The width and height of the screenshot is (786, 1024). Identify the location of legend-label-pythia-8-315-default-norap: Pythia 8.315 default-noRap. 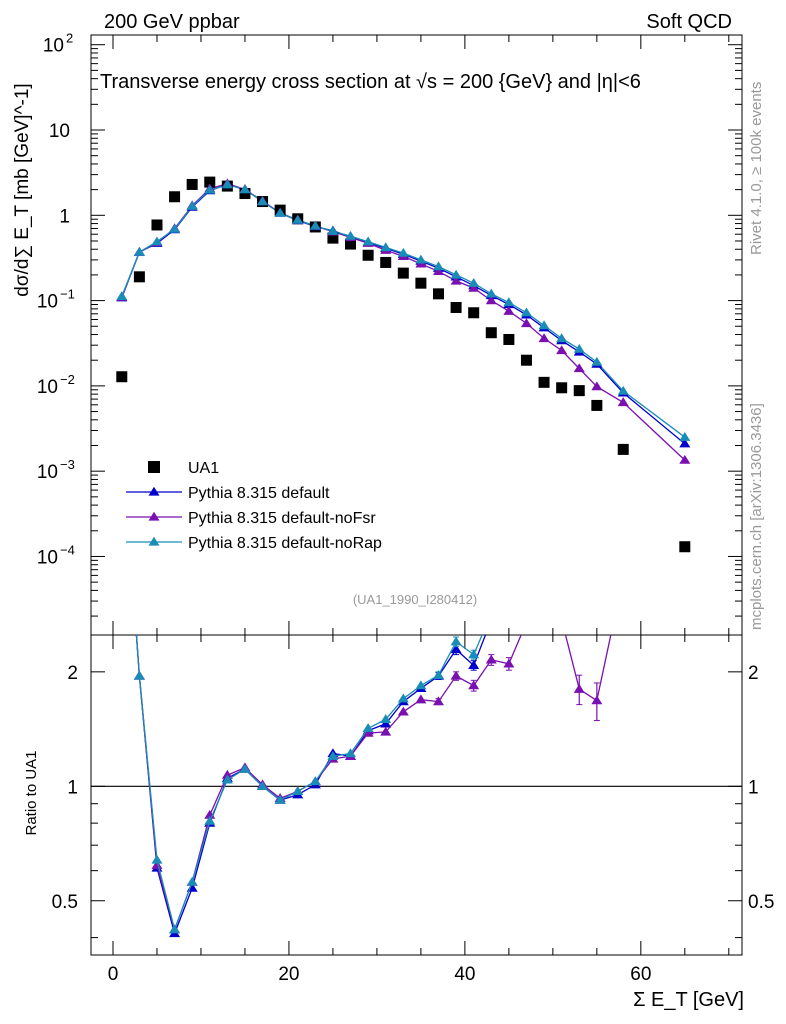
(285, 543).